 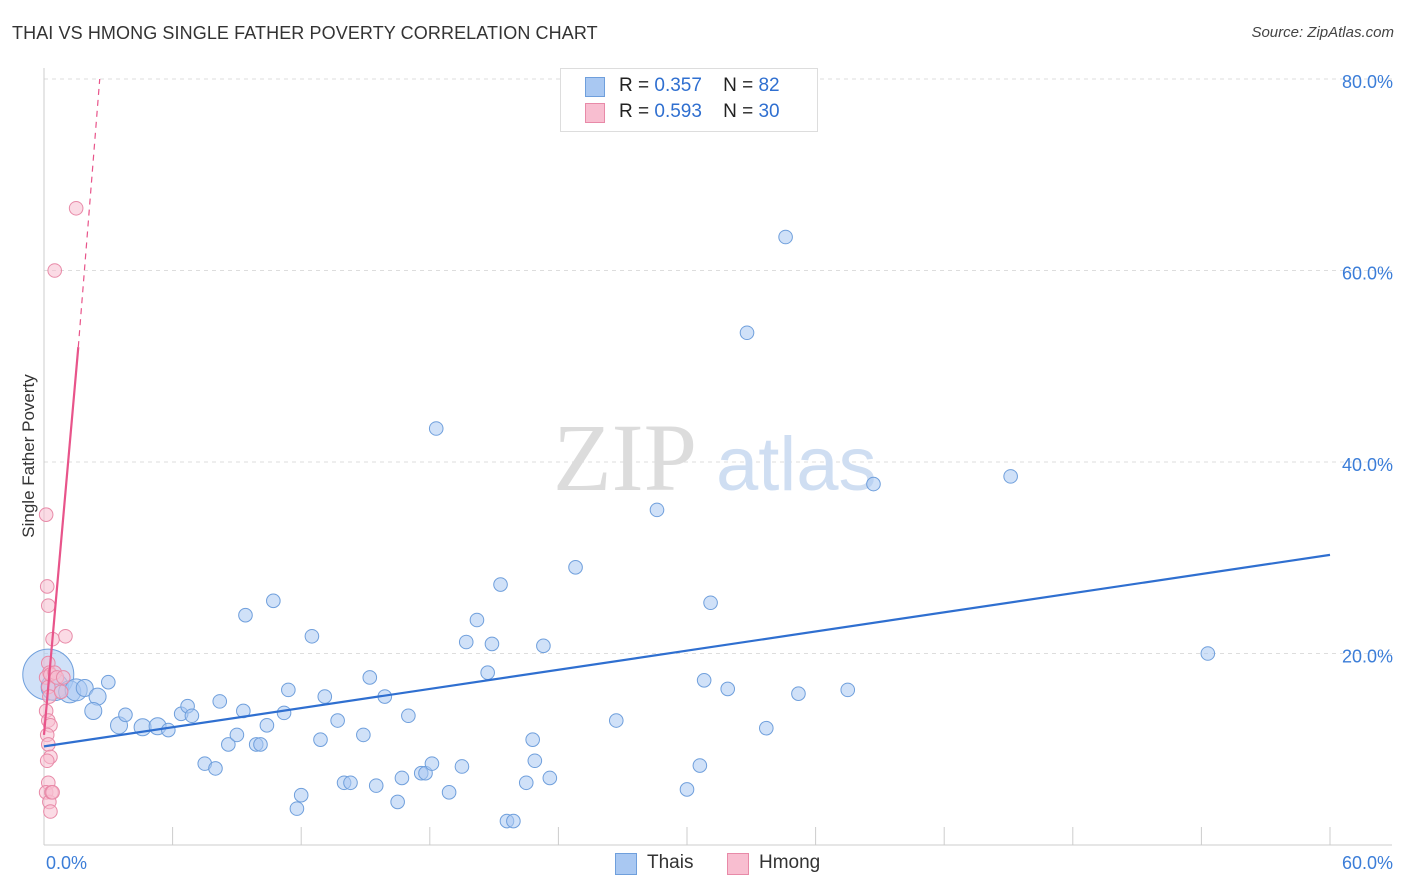 What do you see at coordinates (1367, 863) in the screenshot?
I see `x-tick-label: 60.0%` at bounding box center [1367, 863].